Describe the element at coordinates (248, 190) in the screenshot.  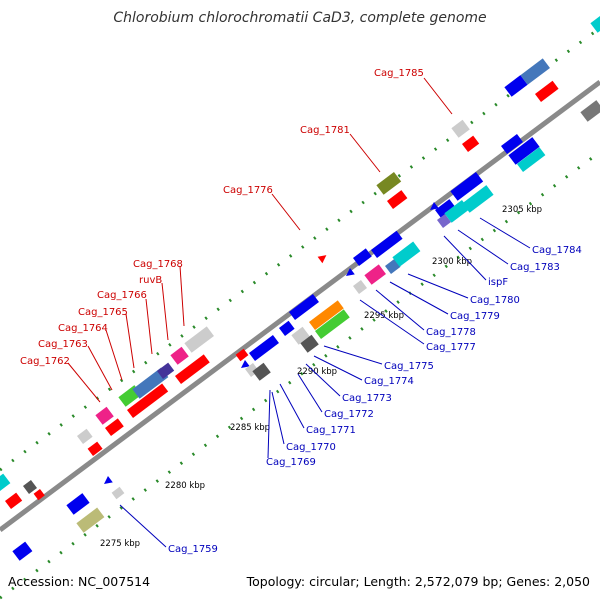
I see `gene-label: Cag_1776` at that location.